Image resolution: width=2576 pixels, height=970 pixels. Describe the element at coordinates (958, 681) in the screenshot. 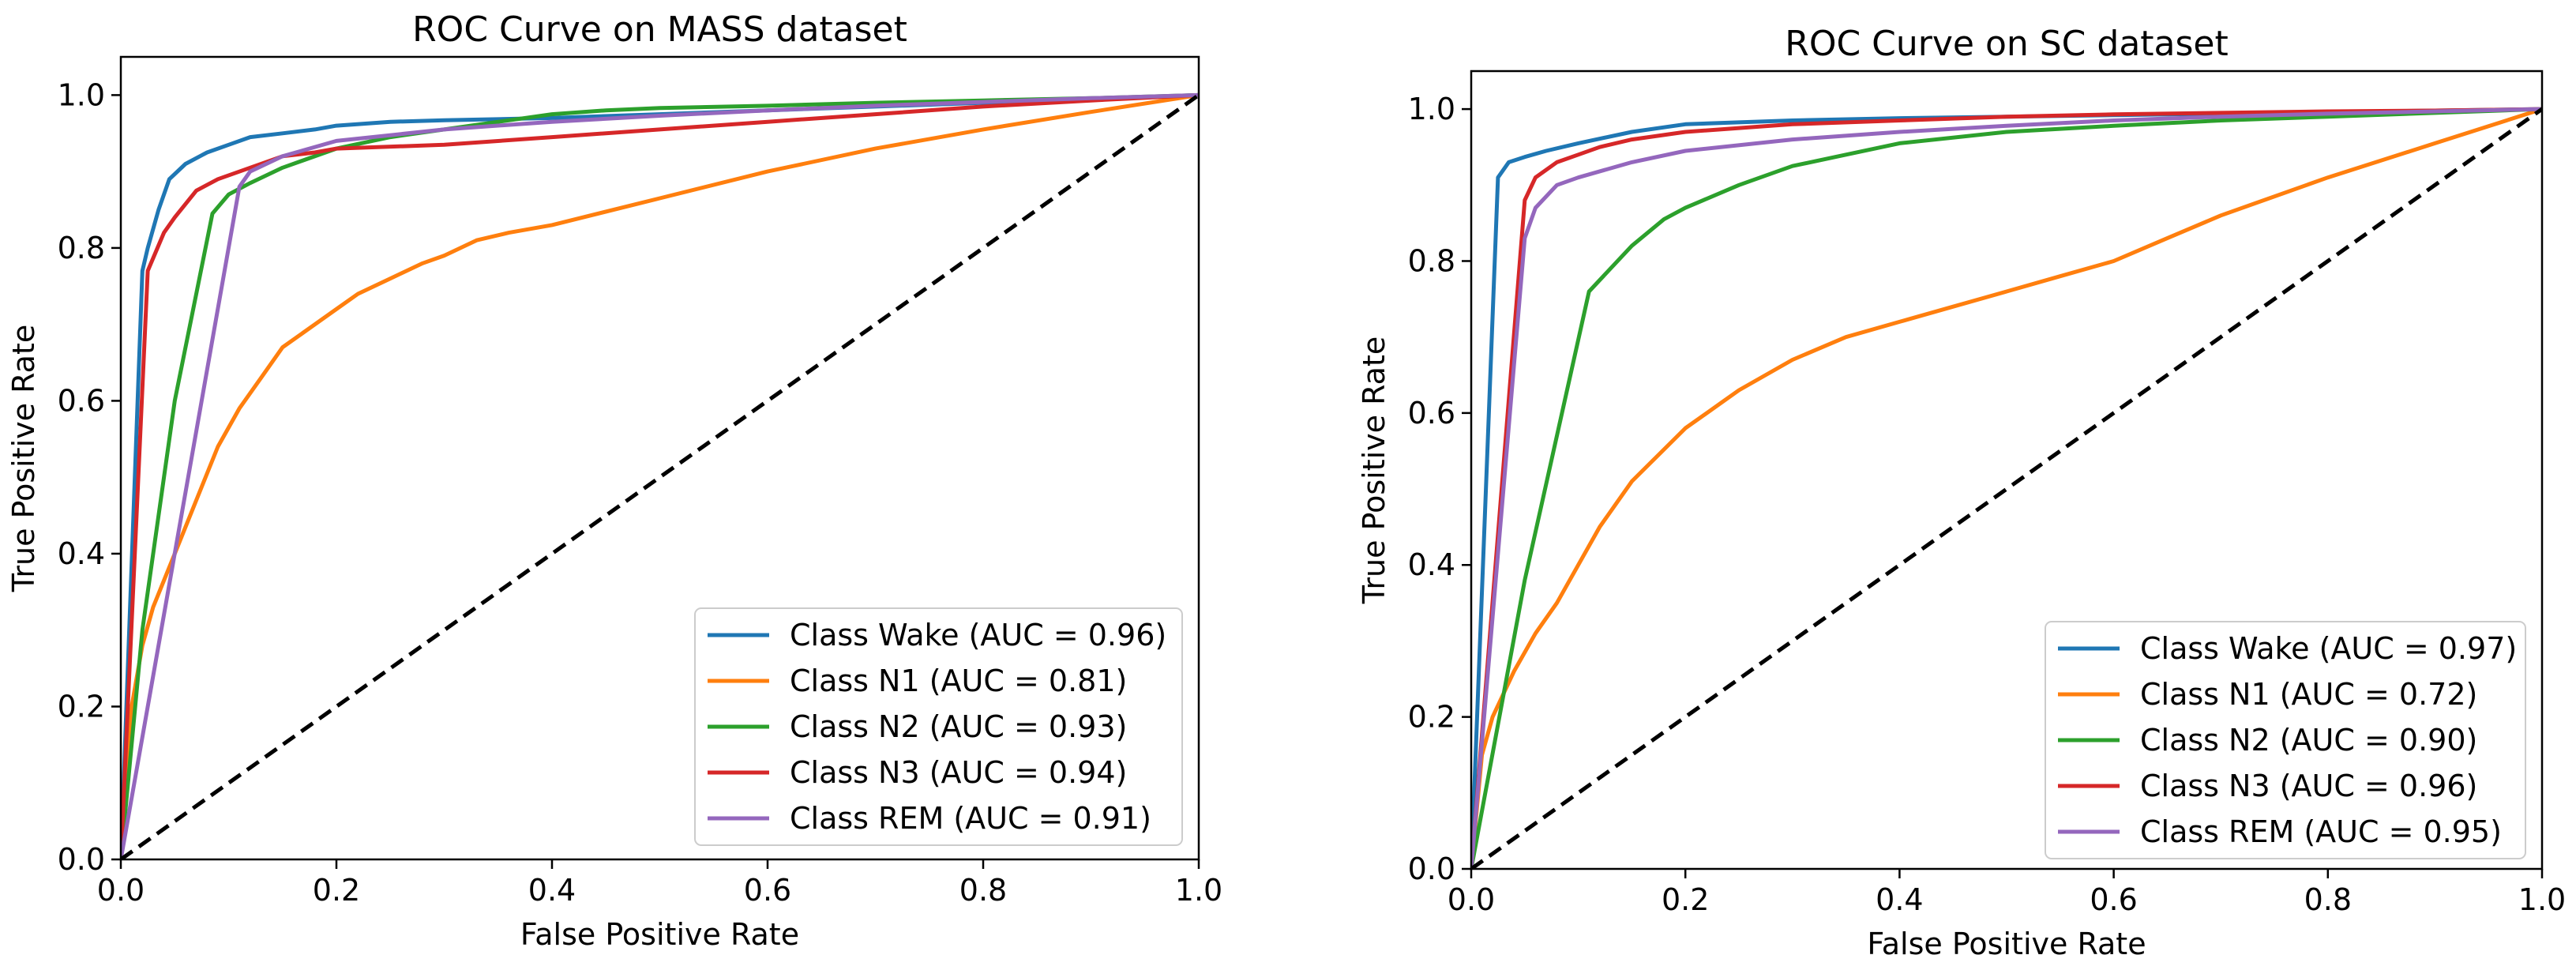

I see `legend-label-2: Class N1 (AUC = 0.81)` at that location.